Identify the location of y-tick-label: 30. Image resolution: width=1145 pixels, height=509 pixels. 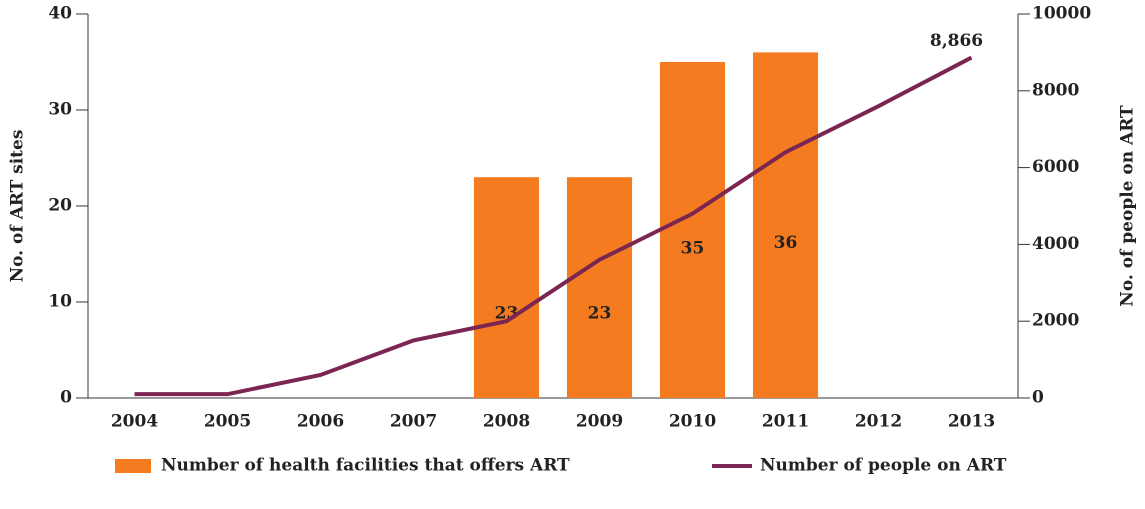
(60, 110).